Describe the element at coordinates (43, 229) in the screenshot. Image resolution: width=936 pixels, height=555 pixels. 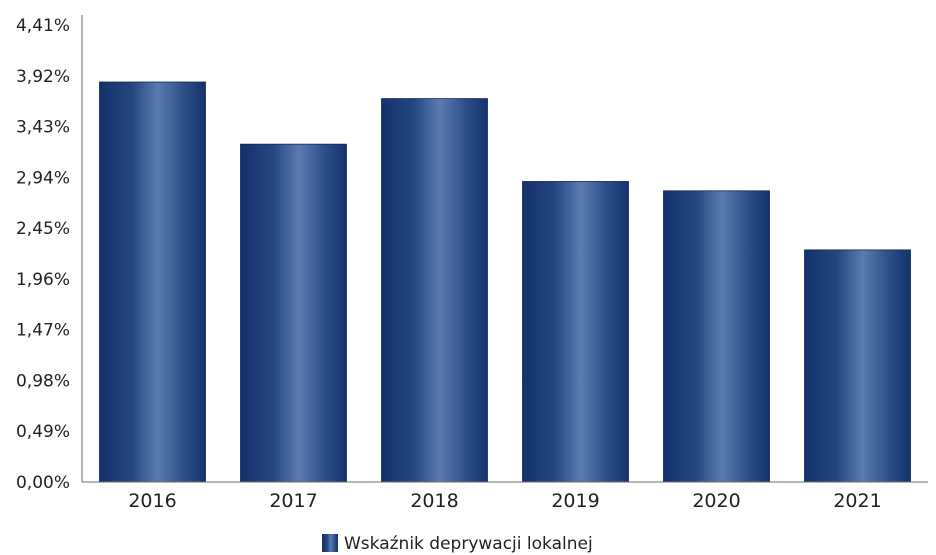
I see `y-tick-label: 2,45%` at that location.